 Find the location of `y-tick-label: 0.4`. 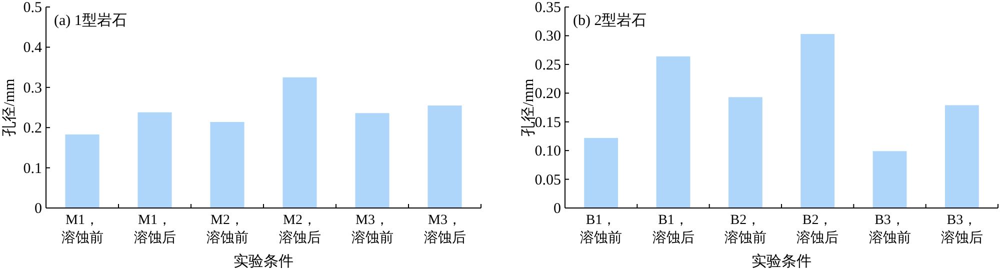

y-tick-label: 0.4 is located at coordinates (32, 48).